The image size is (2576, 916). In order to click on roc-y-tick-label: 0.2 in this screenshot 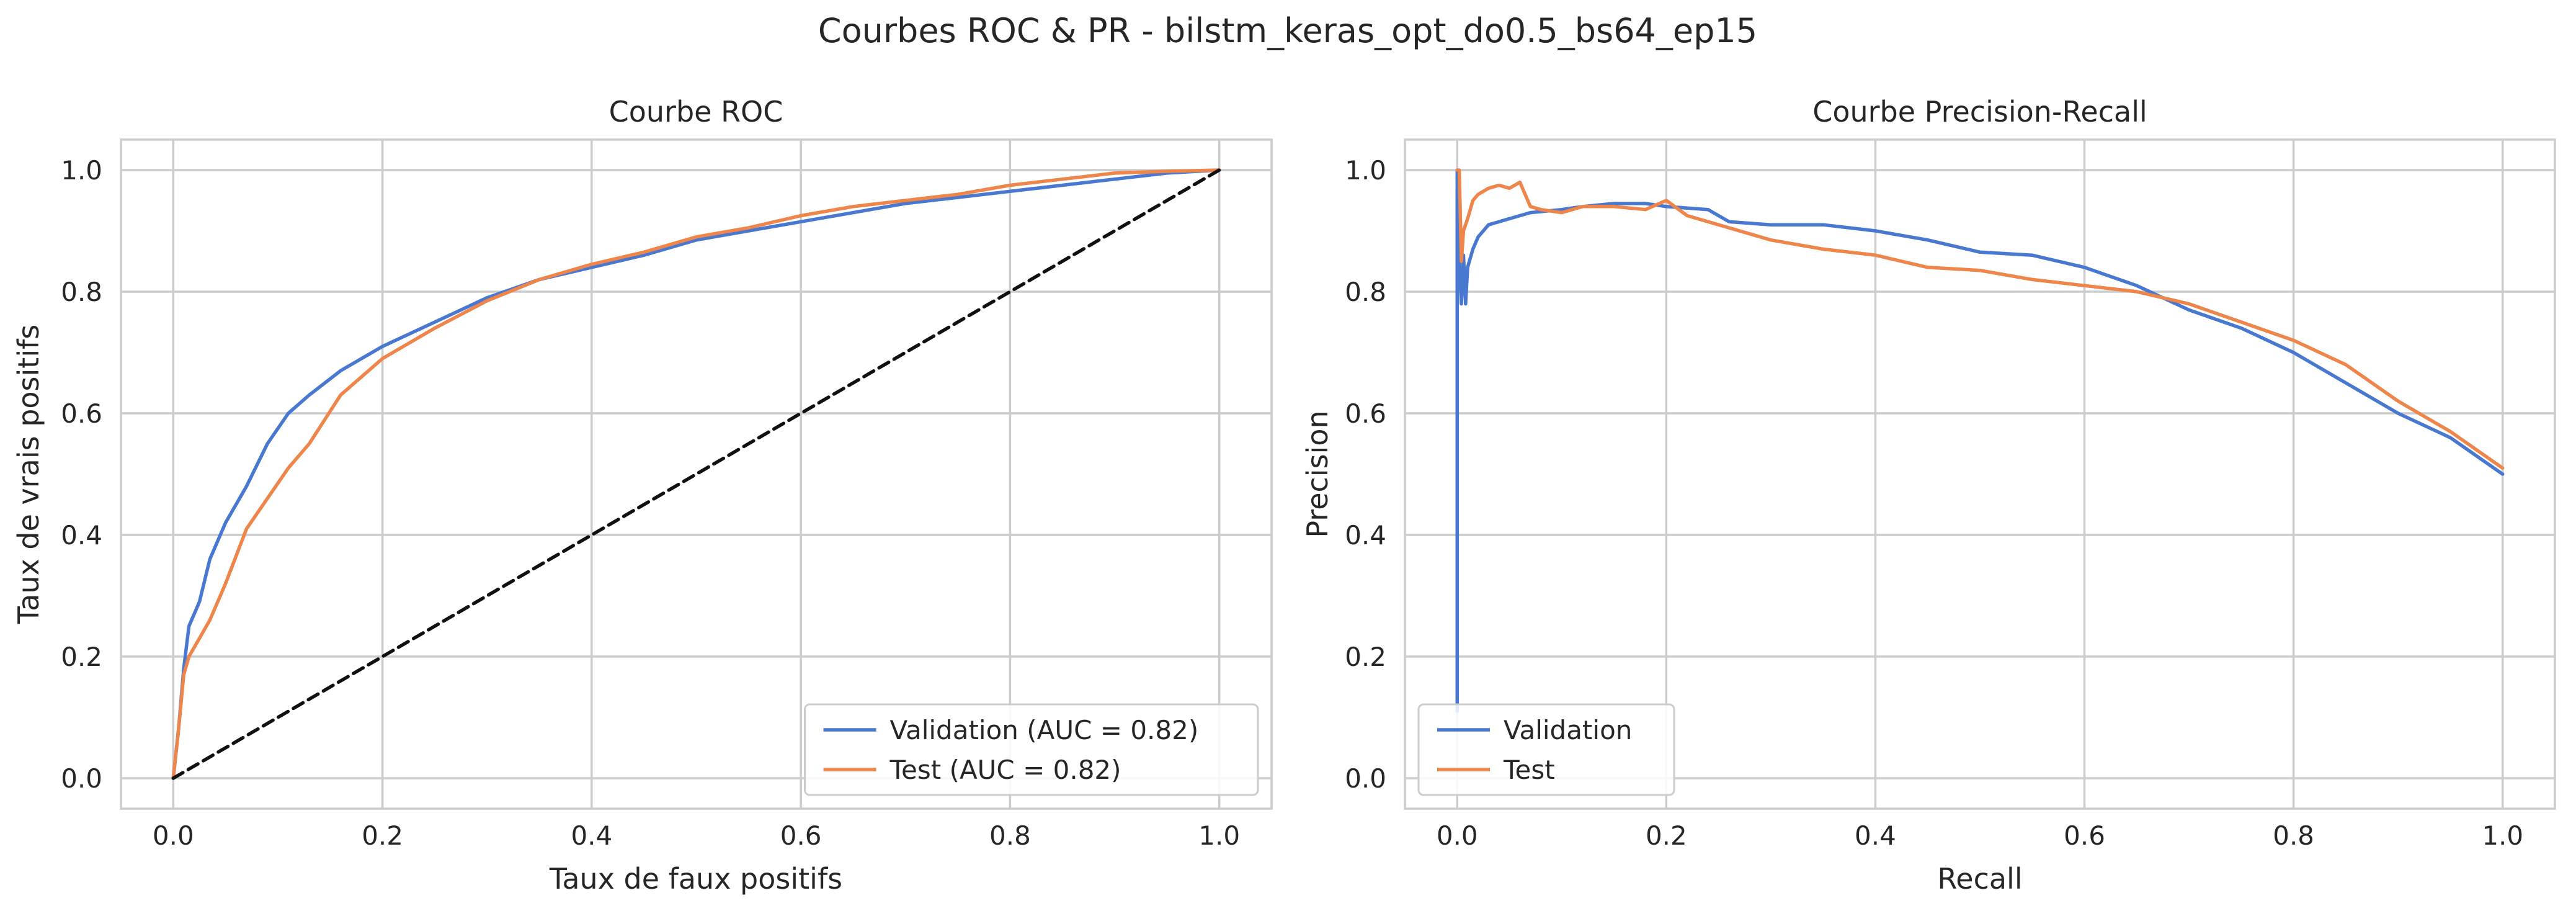, I will do `click(82, 657)`.